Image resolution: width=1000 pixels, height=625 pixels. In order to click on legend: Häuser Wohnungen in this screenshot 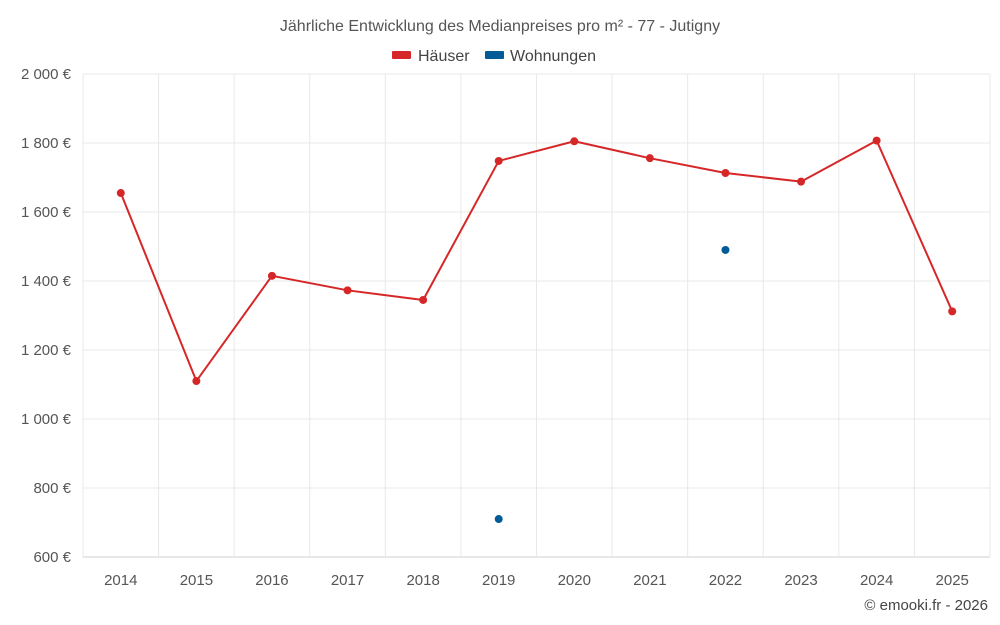, I will do `click(494, 56)`.